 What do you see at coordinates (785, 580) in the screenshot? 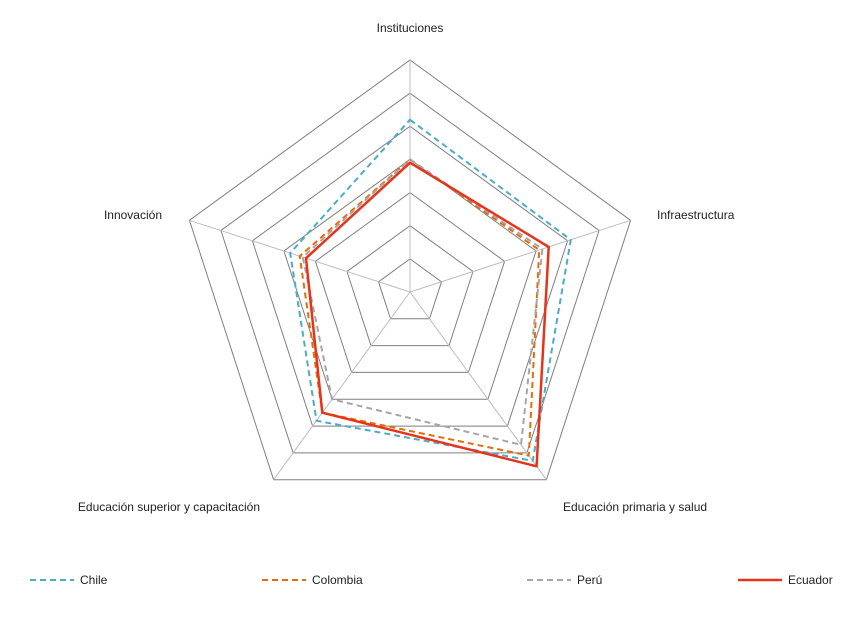
I see `legend-item-ecuador: Ecuador` at bounding box center [785, 580].